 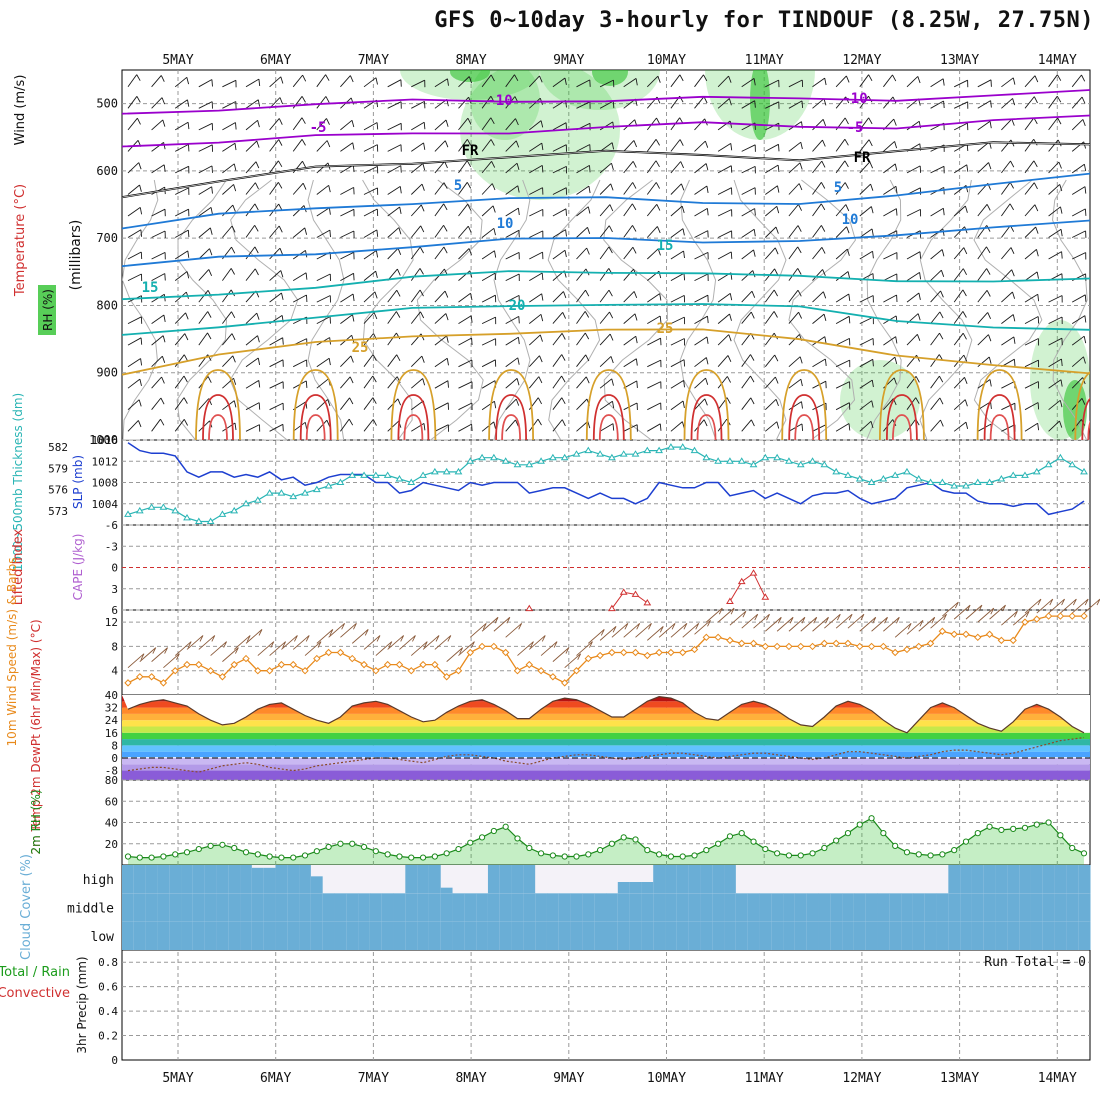 What do you see at coordinates (861, 60) in the screenshot?
I see `x-tick-label-top: 12MAY` at bounding box center [861, 60].